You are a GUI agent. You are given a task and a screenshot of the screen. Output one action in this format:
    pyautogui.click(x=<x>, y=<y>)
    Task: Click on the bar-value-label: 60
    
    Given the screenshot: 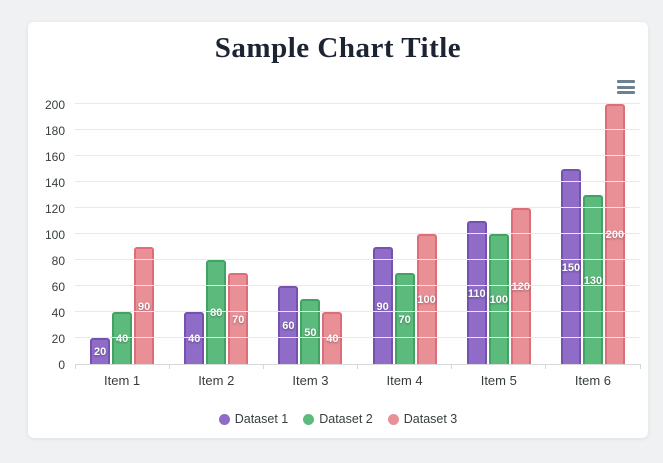 What is the action you would take?
    pyautogui.click(x=288, y=326)
    